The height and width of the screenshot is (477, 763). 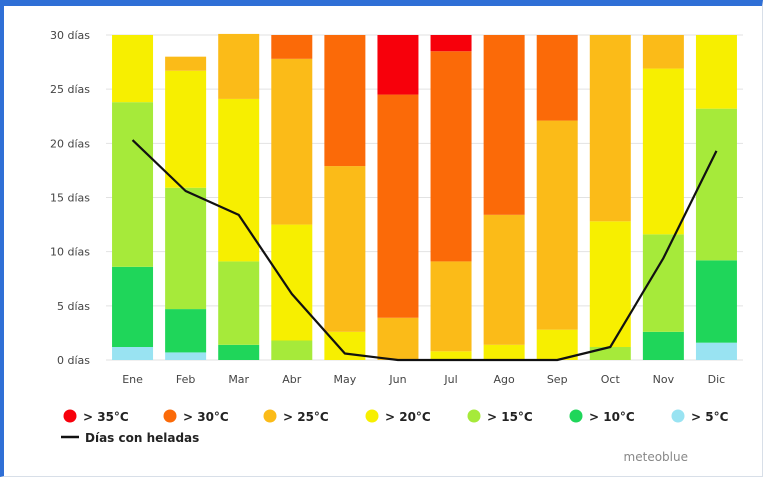 I want to click on x-tick-label: Feb, so click(x=185, y=379).